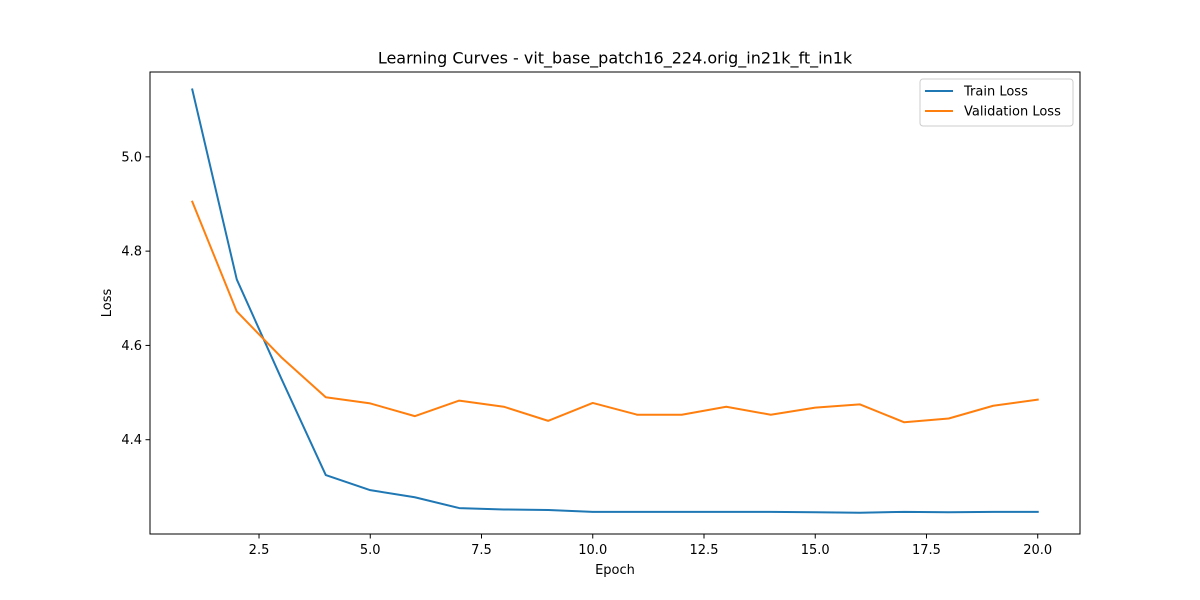 The image size is (1200, 600). Describe the element at coordinates (107, 303) in the screenshot. I see `y-axis-label: Loss` at that location.